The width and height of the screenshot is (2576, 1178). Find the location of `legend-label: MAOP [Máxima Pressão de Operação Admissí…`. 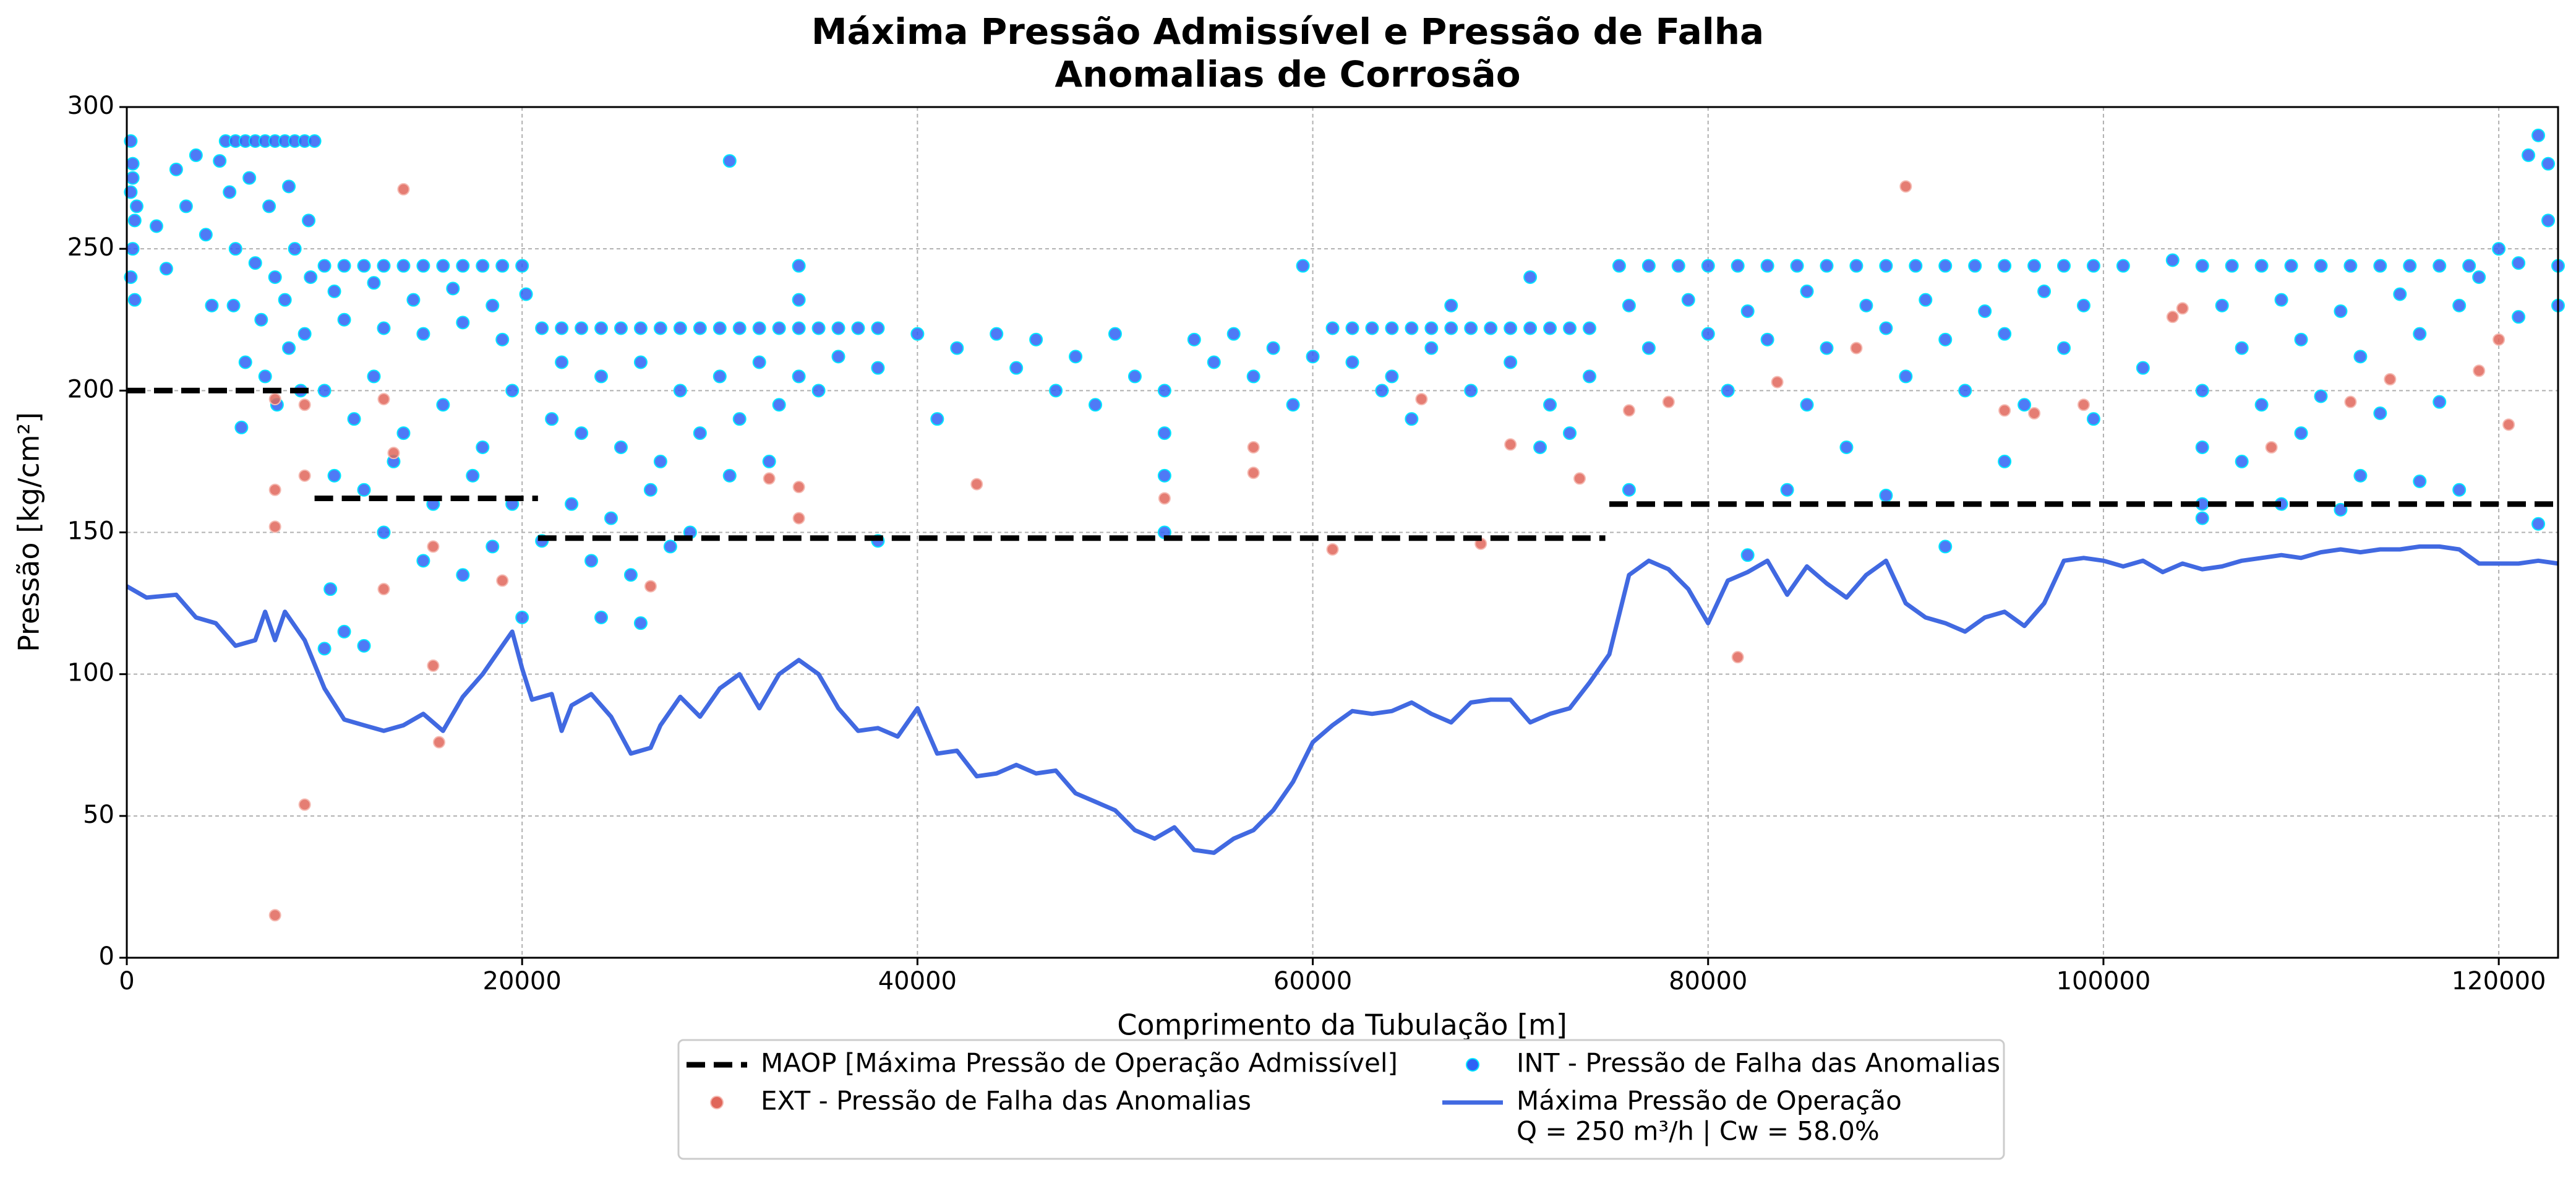

legend-label: MAOP [Máxima Pressão de Operação Admissí… is located at coordinates (1079, 1063).